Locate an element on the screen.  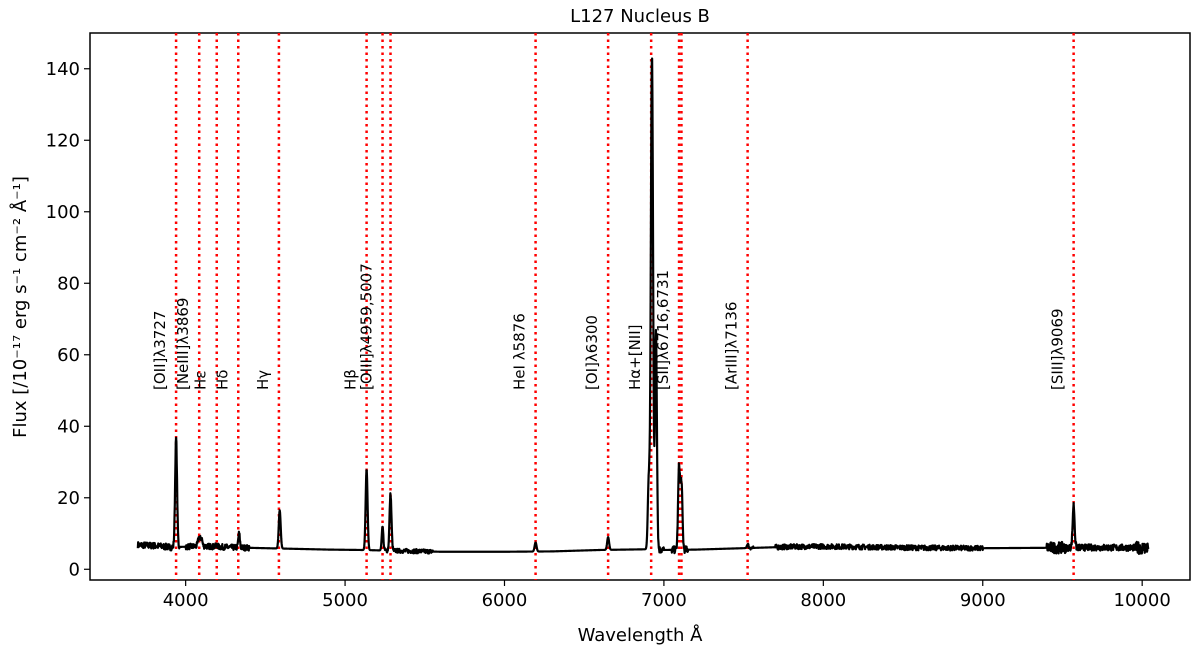
x-tick-label: 10000 is located at coordinates (1142, 600).